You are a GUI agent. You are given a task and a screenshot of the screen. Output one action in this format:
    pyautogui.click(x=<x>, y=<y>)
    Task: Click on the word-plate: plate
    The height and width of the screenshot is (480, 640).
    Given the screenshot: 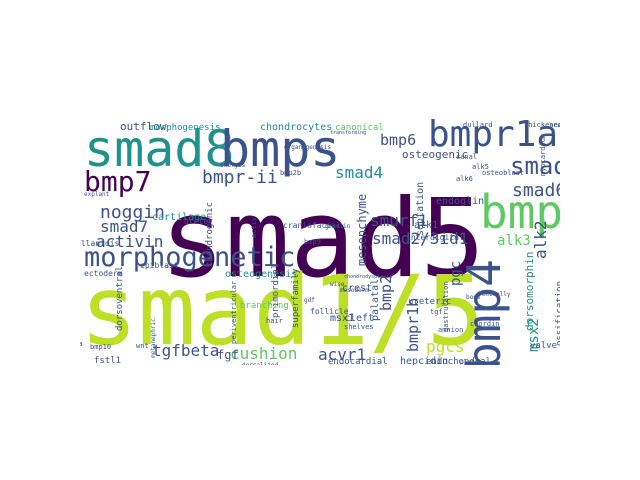 What is the action you would take?
    pyautogui.click(x=469, y=362)
    